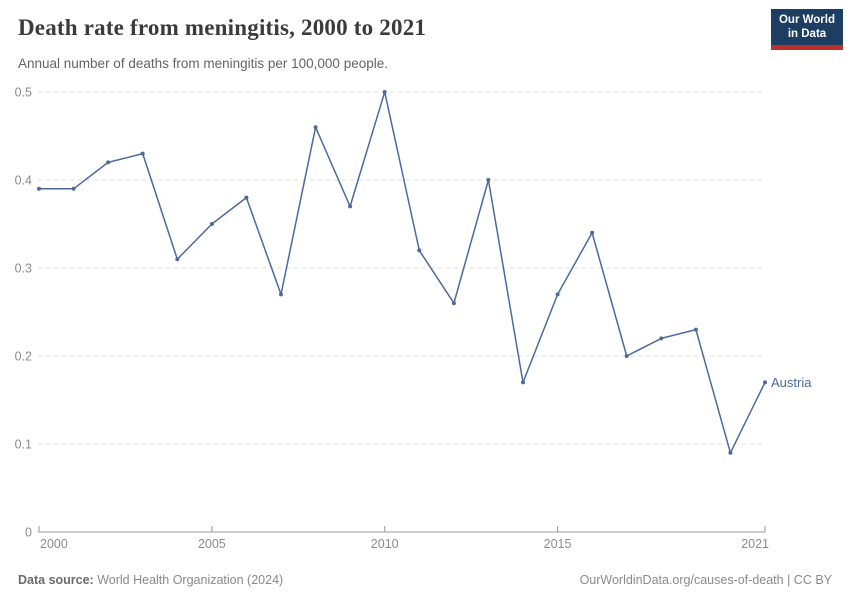  Describe the element at coordinates (385, 544) in the screenshot. I see `x-tick-label-2010: 2010` at that location.